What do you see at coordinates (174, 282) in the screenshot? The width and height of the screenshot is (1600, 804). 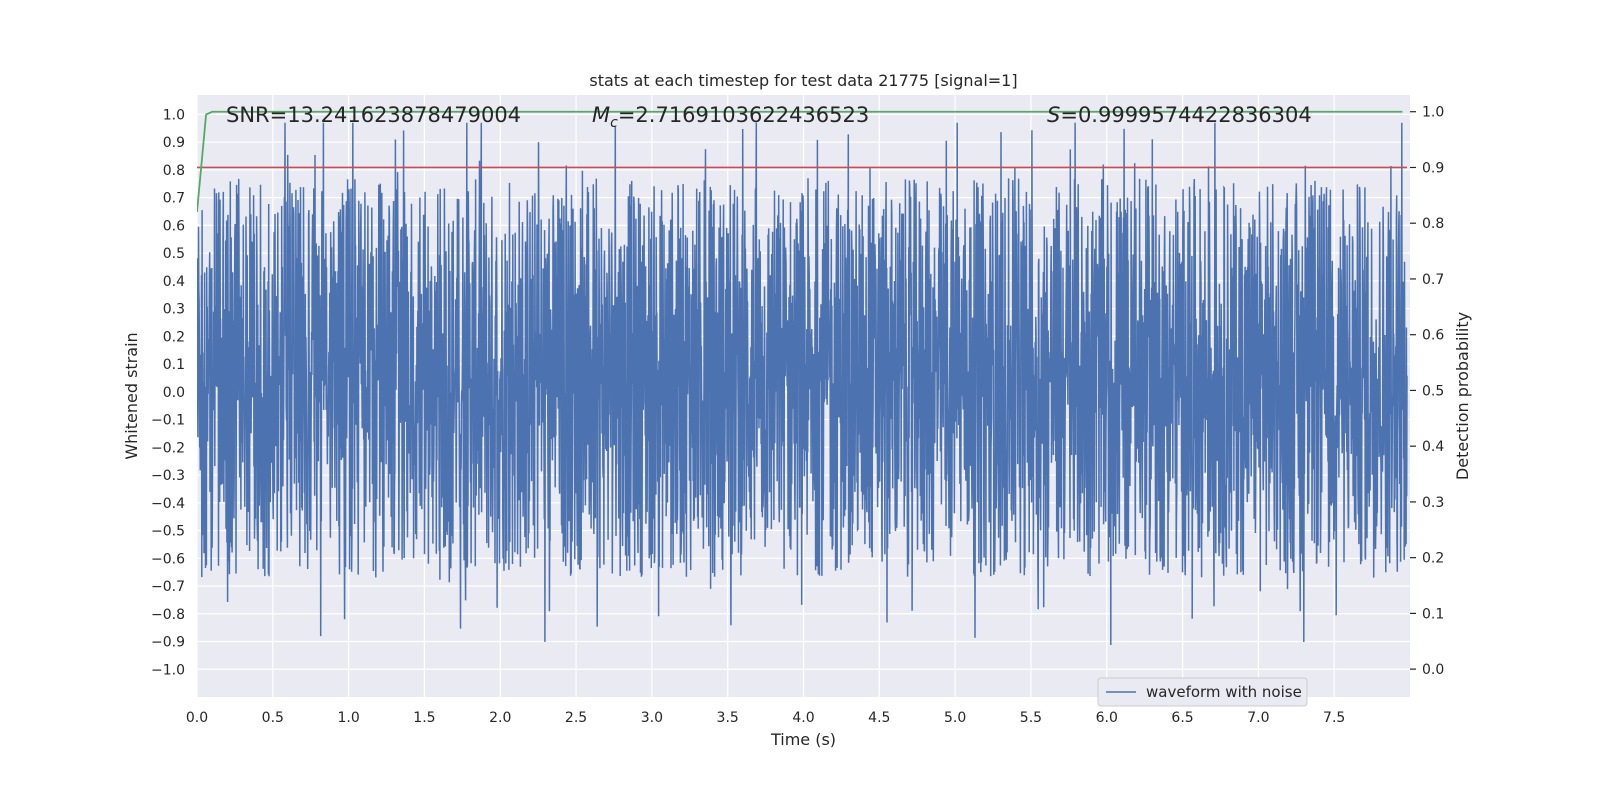 I see `y-left-tick-label: 0.4` at bounding box center [174, 282].